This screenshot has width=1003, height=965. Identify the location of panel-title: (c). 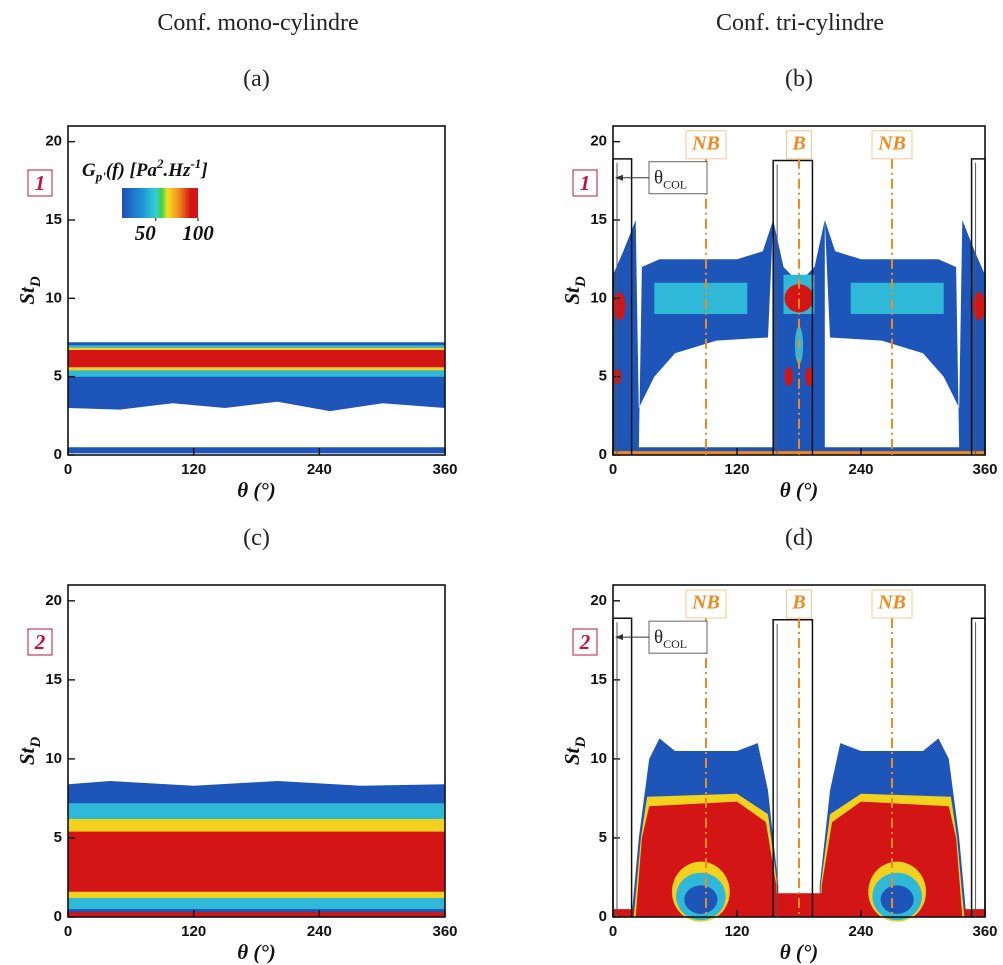
(256, 538).